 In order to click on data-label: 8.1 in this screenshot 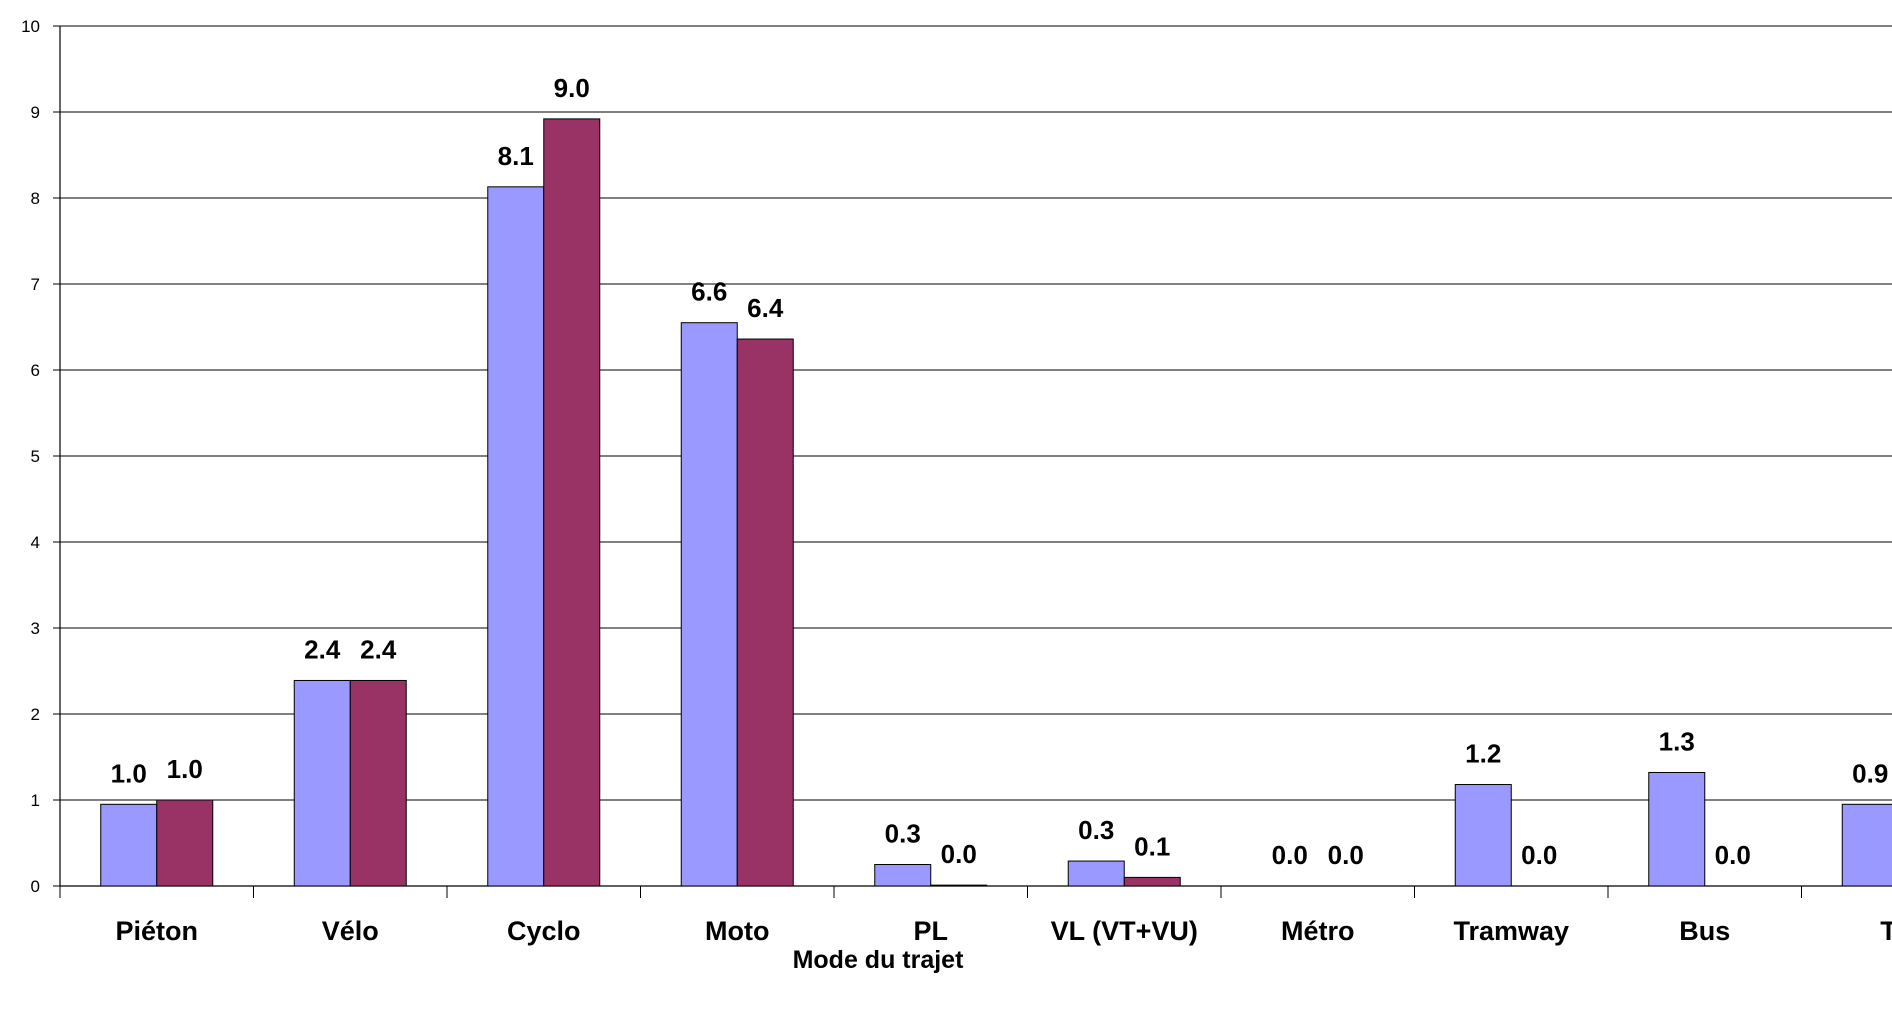, I will do `click(516, 156)`.